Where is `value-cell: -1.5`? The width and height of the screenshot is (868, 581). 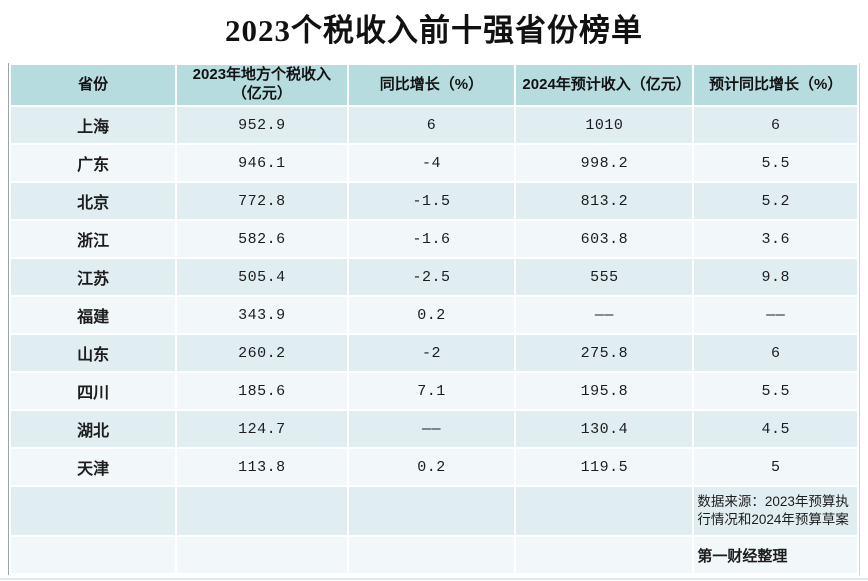
value-cell: -1.5 is located at coordinates (431, 201).